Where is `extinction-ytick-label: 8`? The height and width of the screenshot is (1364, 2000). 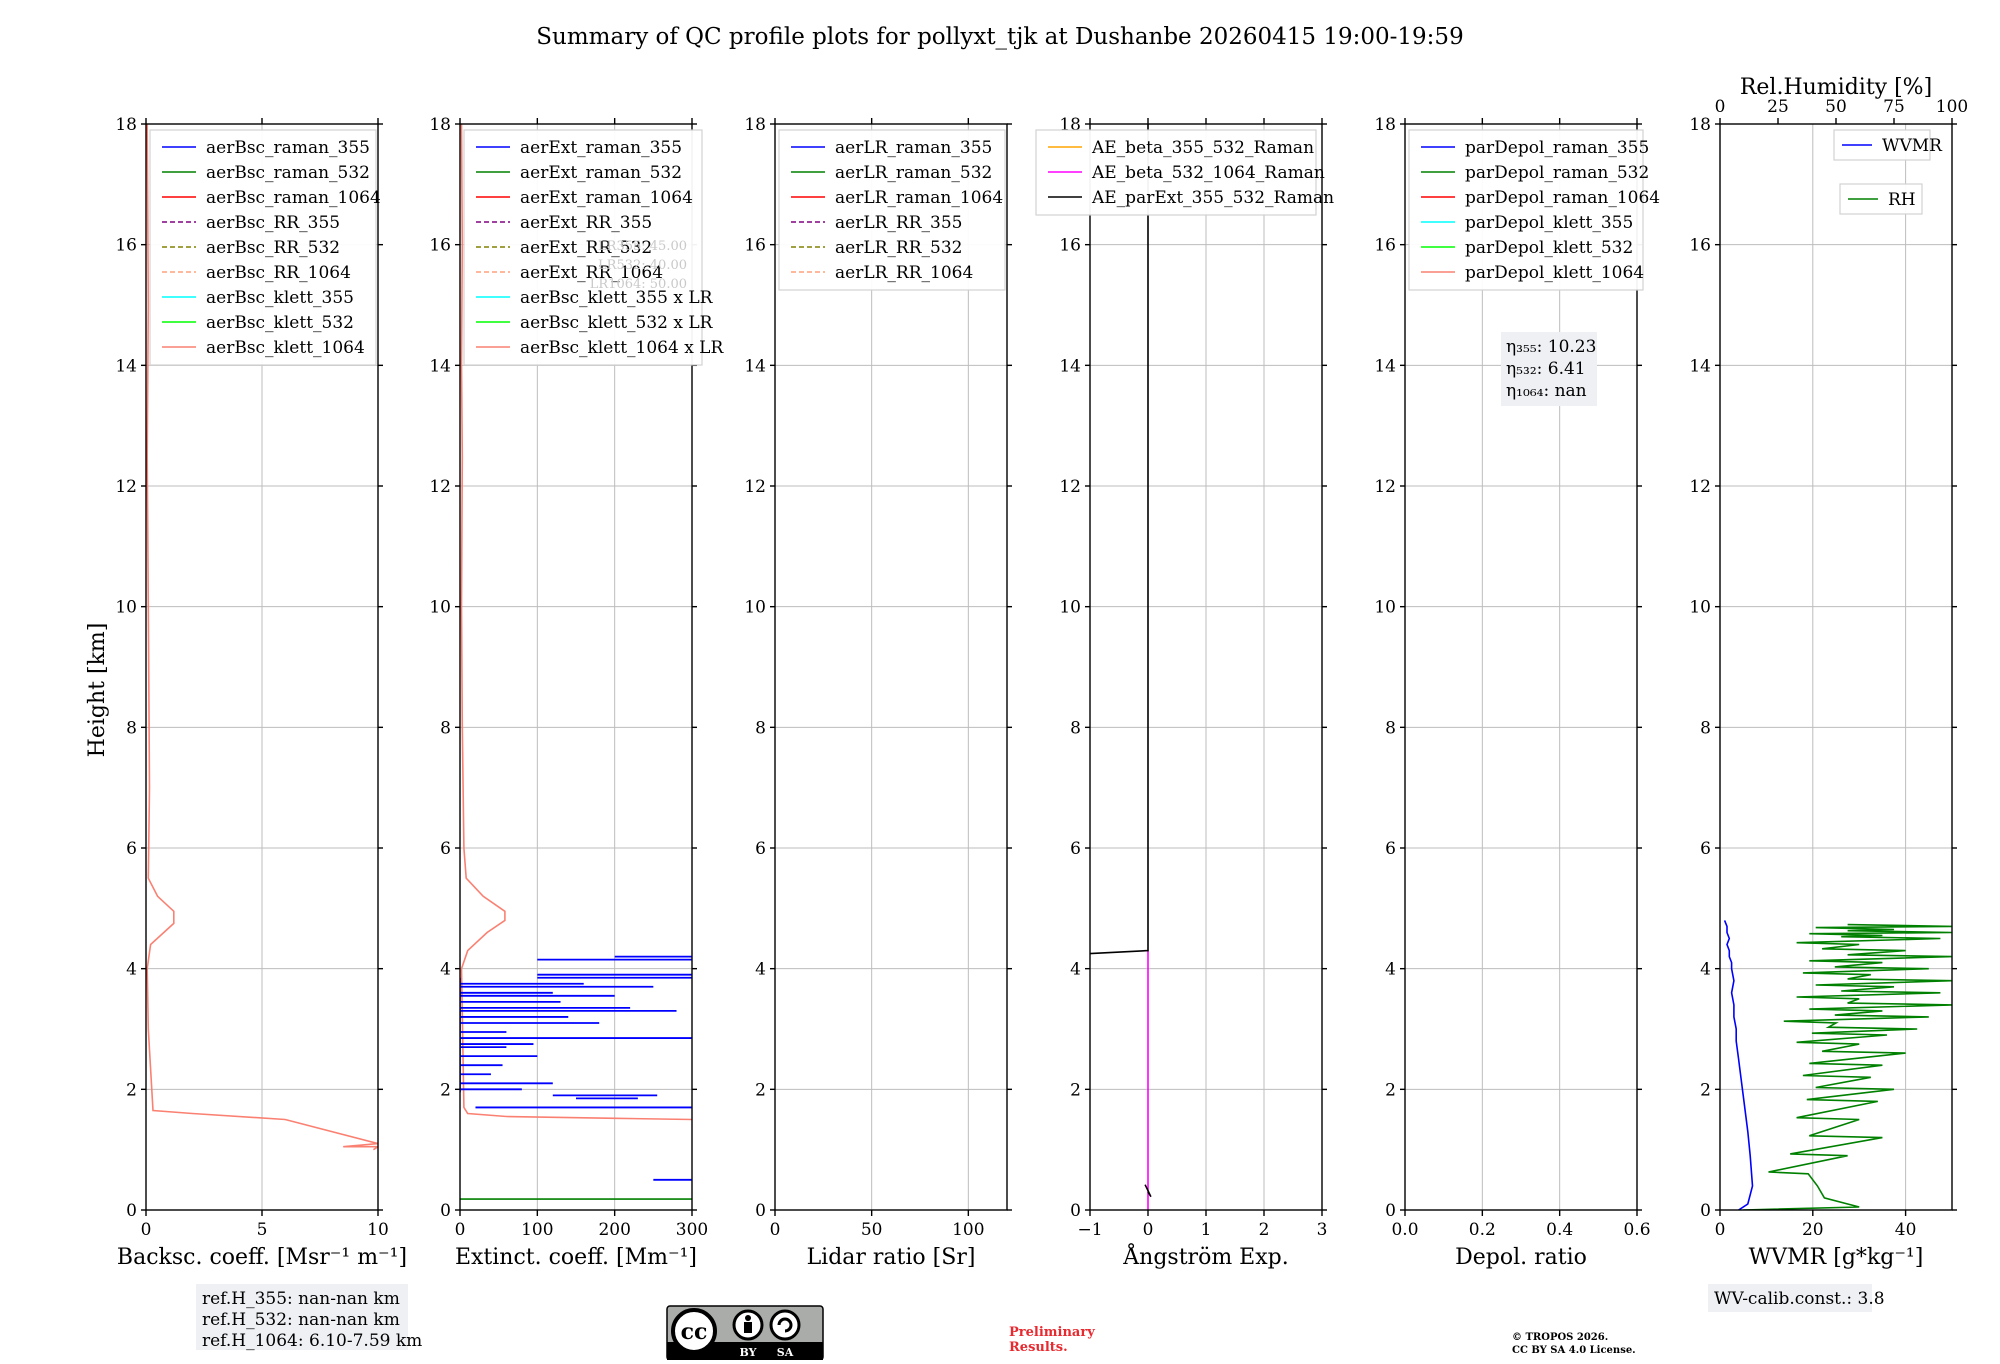
extinction-ytick-label: 8 is located at coordinates (445, 728).